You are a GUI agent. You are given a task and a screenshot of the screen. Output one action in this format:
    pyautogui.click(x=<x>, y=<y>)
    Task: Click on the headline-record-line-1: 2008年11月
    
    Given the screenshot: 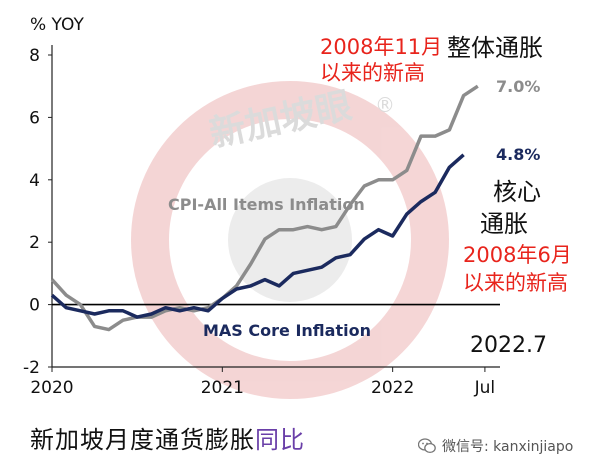 What is the action you would take?
    pyautogui.click(x=381, y=47)
    